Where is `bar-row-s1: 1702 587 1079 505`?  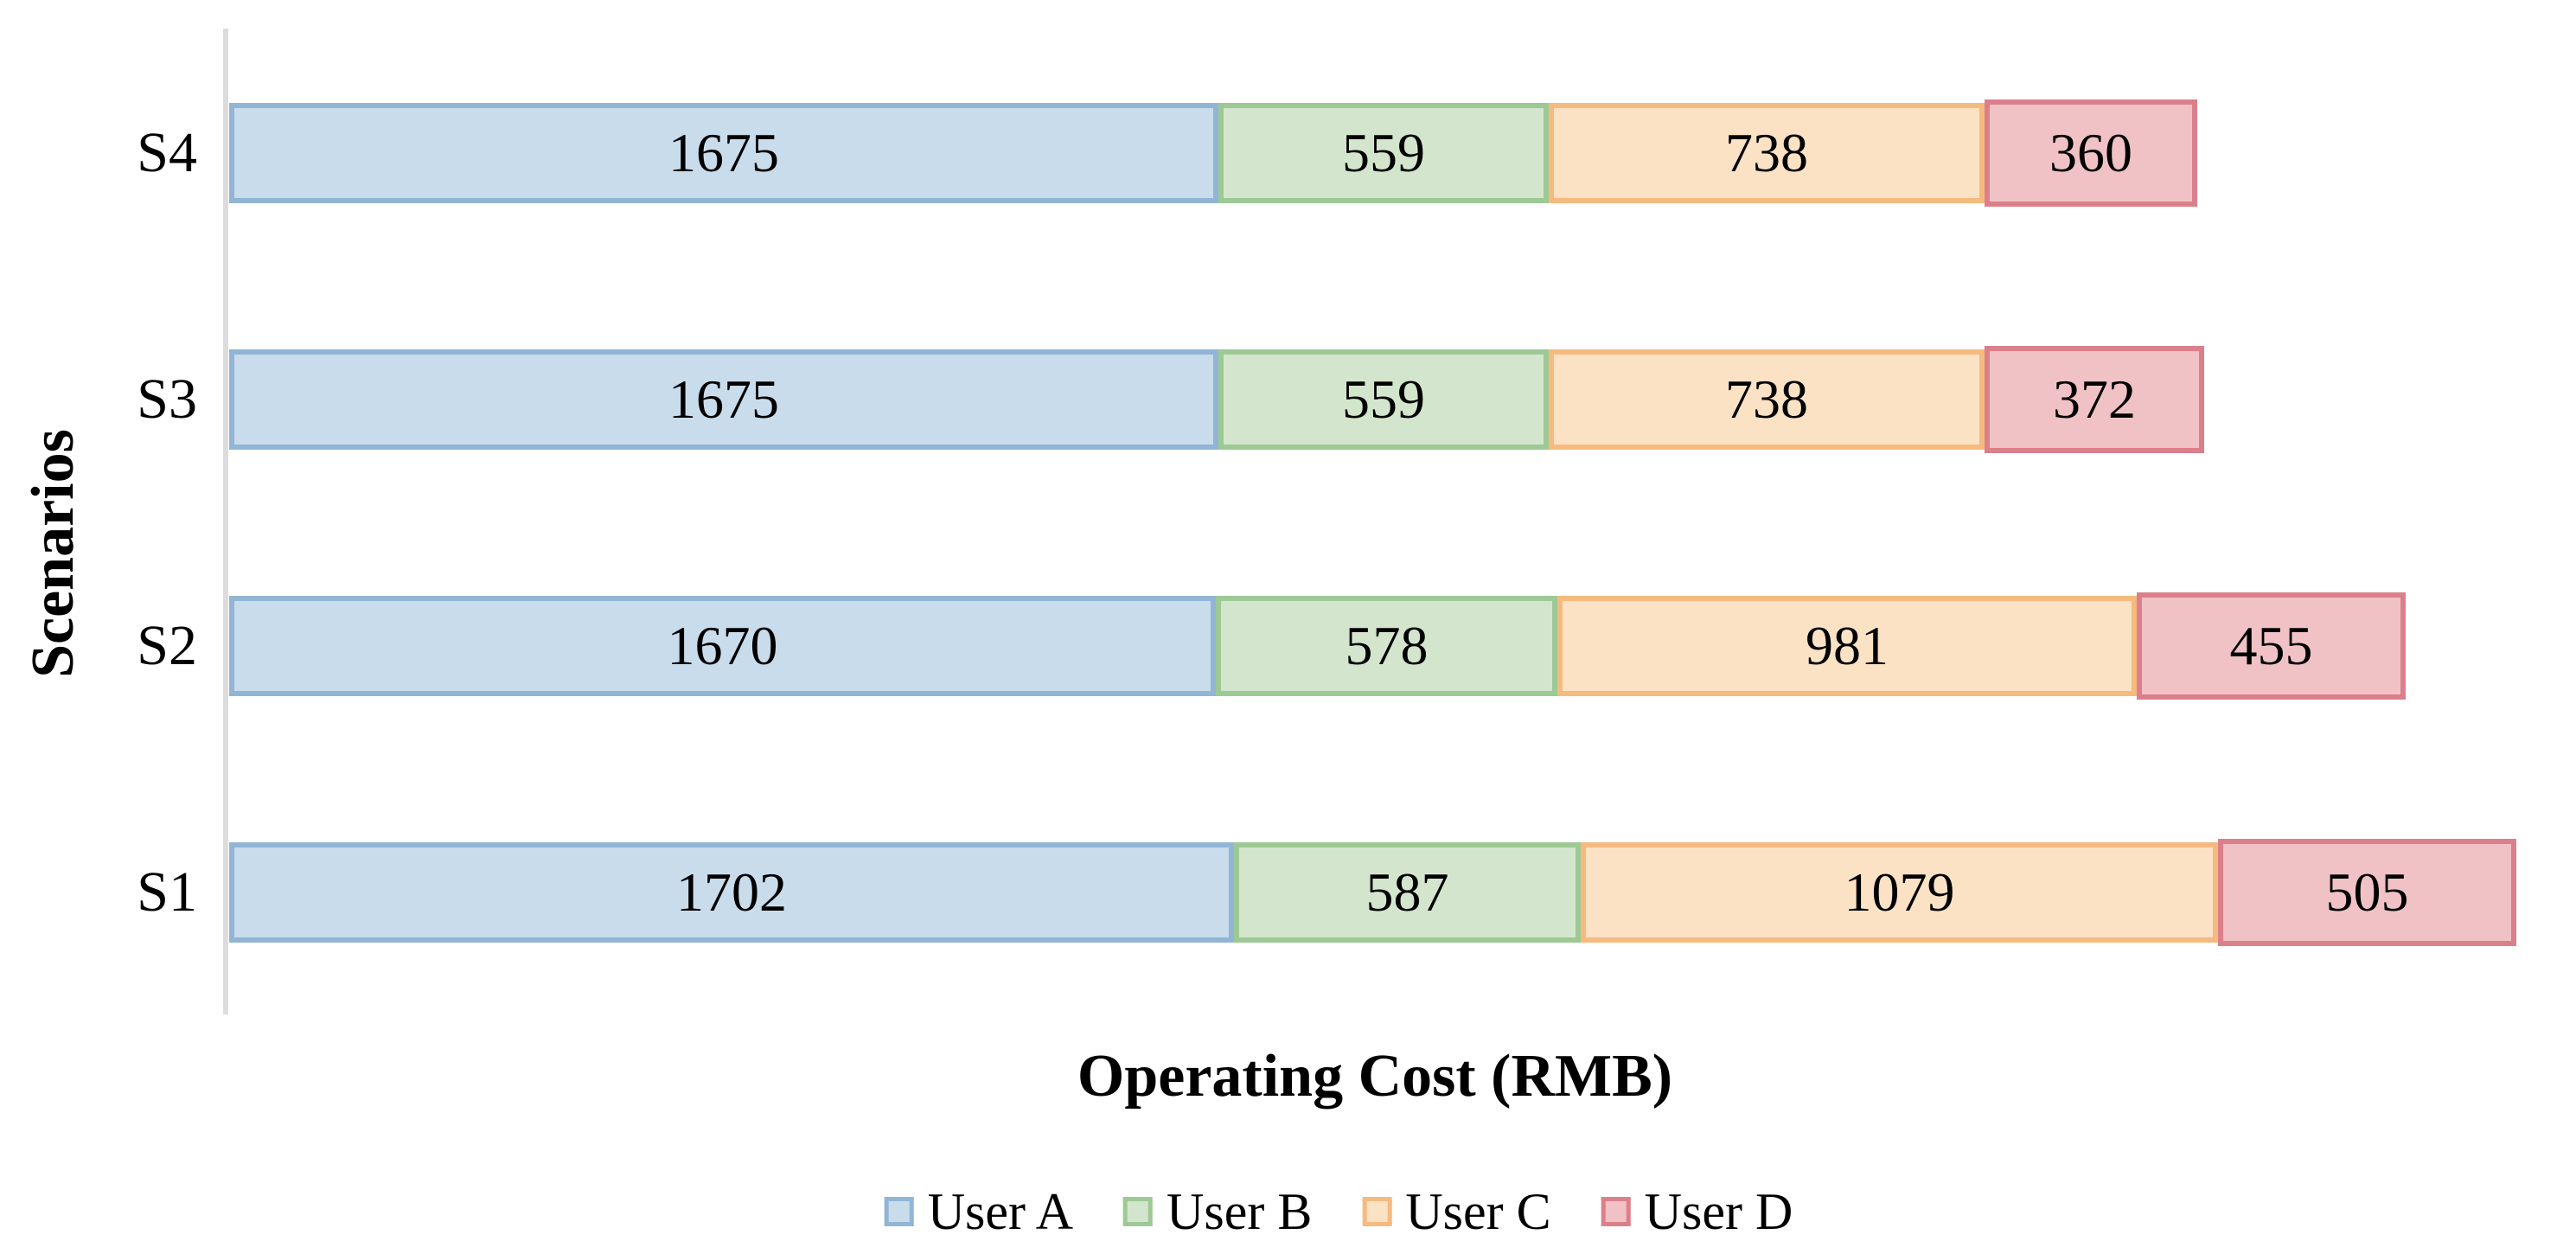 bar-row-s1: 1702 587 1079 505 is located at coordinates (1373, 893).